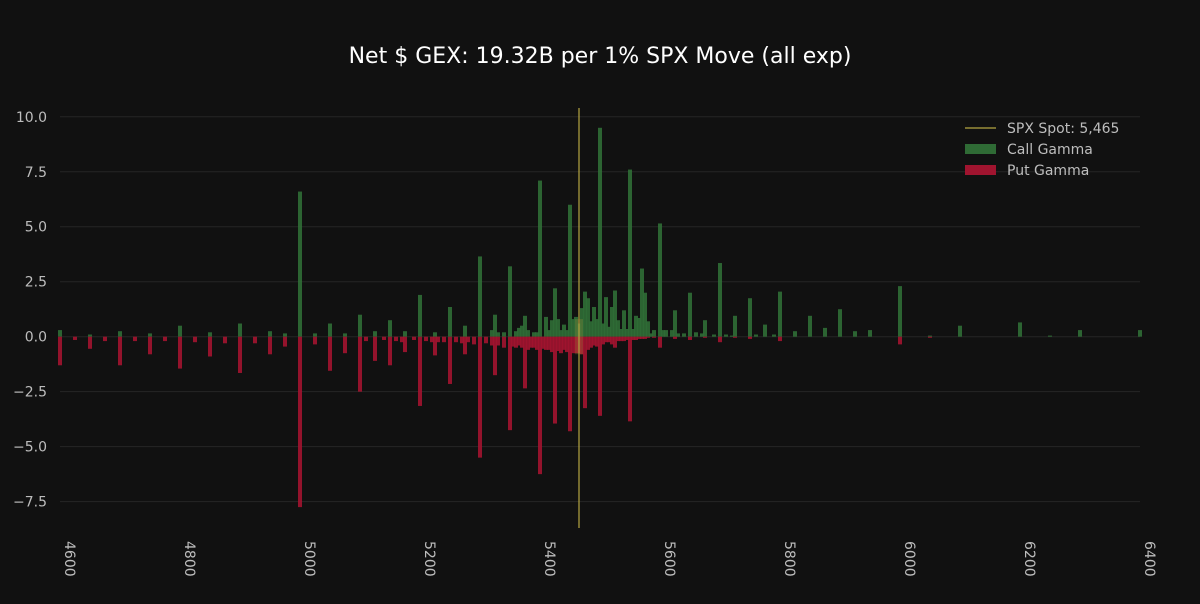 The image size is (1200, 604). Describe the element at coordinates (1050, 150) in the screenshot. I see `legend-label: Call Gamma` at that location.